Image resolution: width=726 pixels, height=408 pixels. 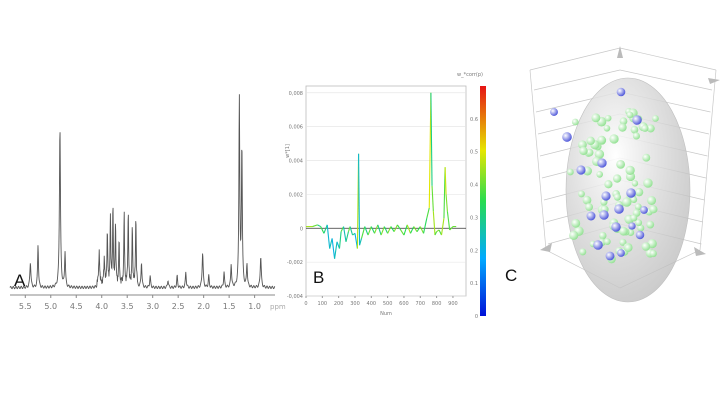 I want to click on colorbar-tick-label: 0.2, so click(x=474, y=251).